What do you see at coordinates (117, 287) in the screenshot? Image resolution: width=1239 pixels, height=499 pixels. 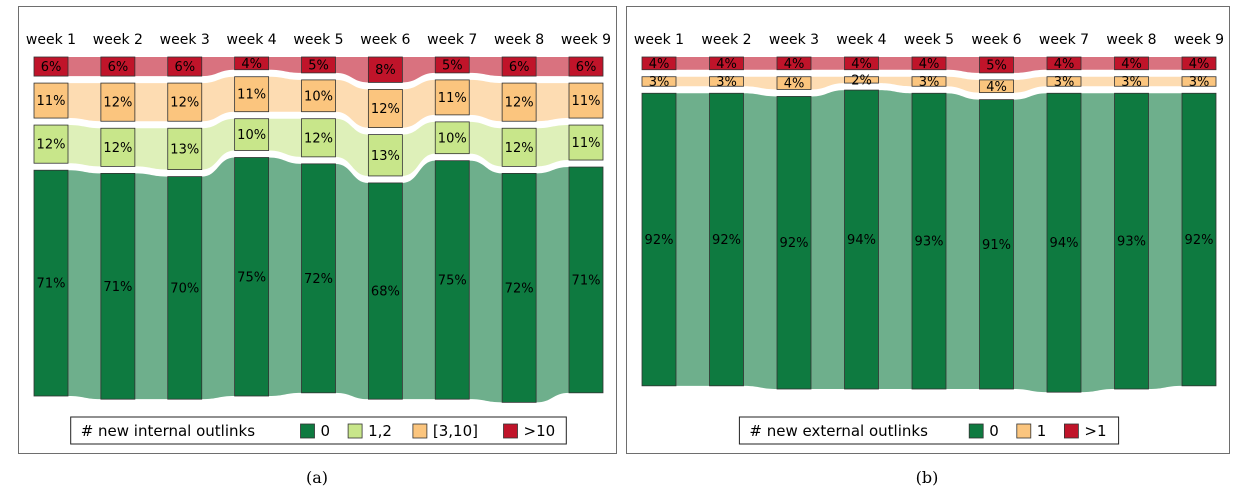 I see `node-label-0-week-2: 71%` at bounding box center [117, 287].